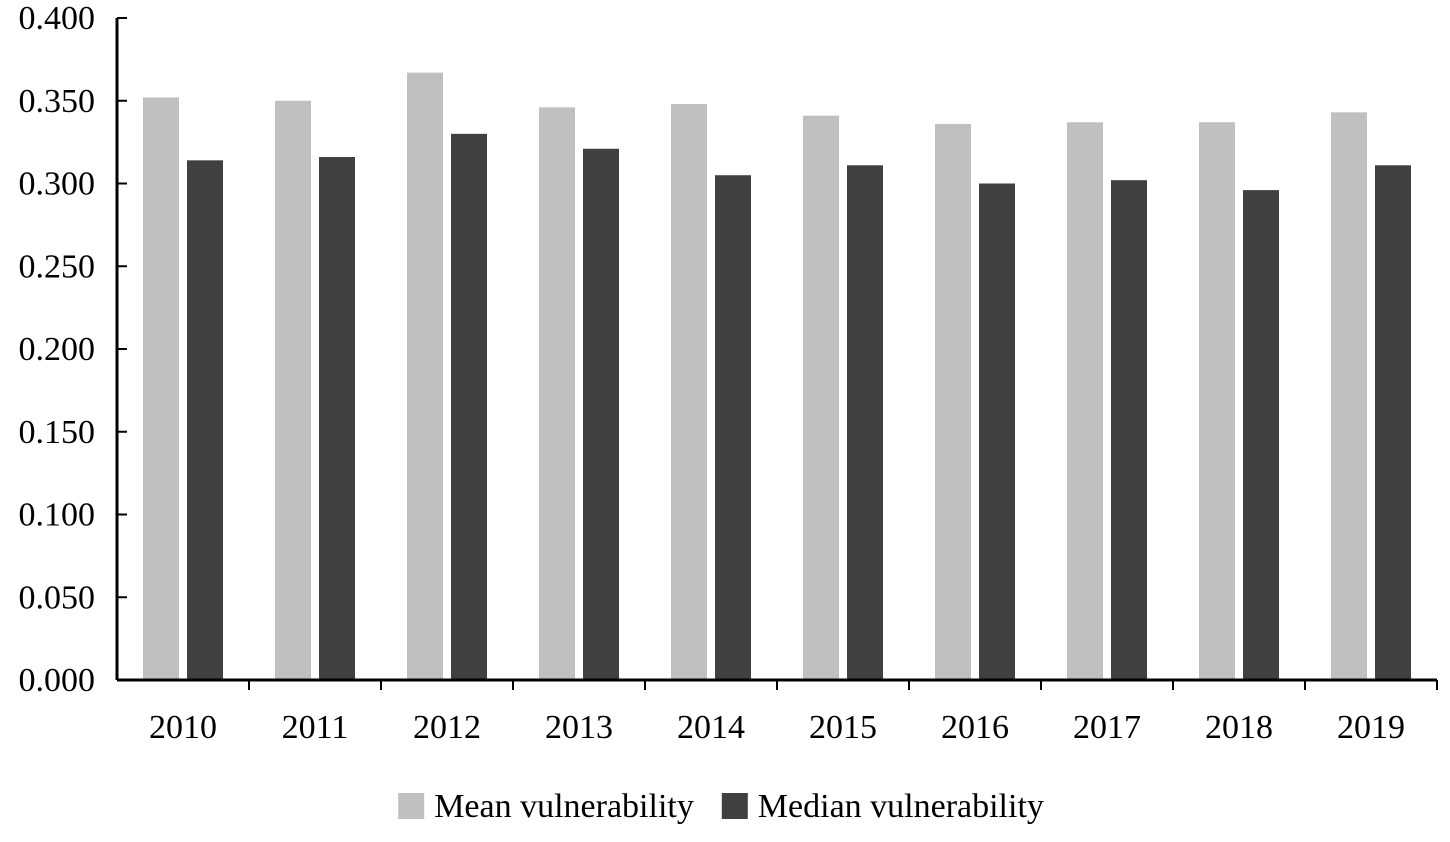 Image resolution: width=1450 pixels, height=842 pixels. Describe the element at coordinates (733, 427) in the screenshot. I see `bar-median-2014` at that location.